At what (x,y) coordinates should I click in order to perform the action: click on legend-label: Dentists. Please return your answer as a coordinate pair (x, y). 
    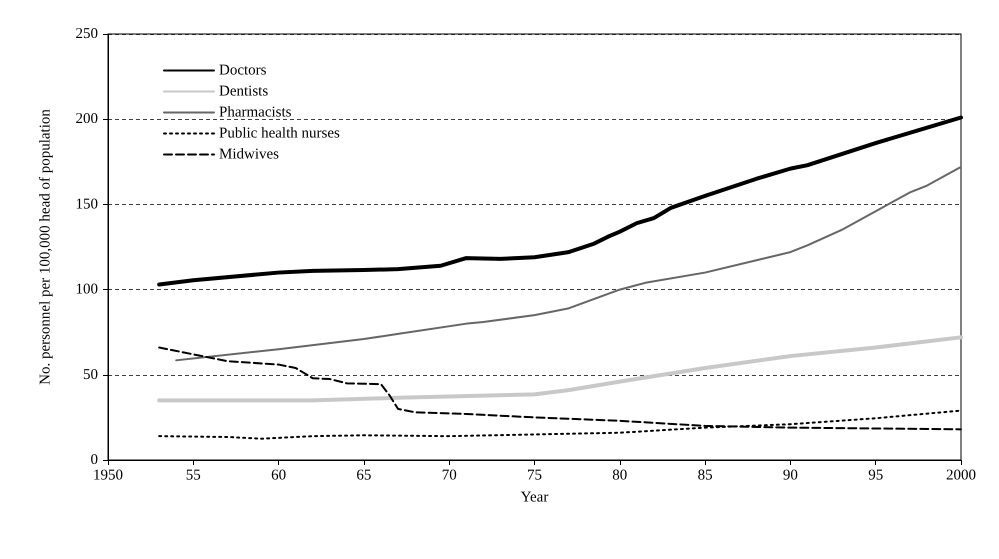
    Looking at the image, I should click on (243, 92).